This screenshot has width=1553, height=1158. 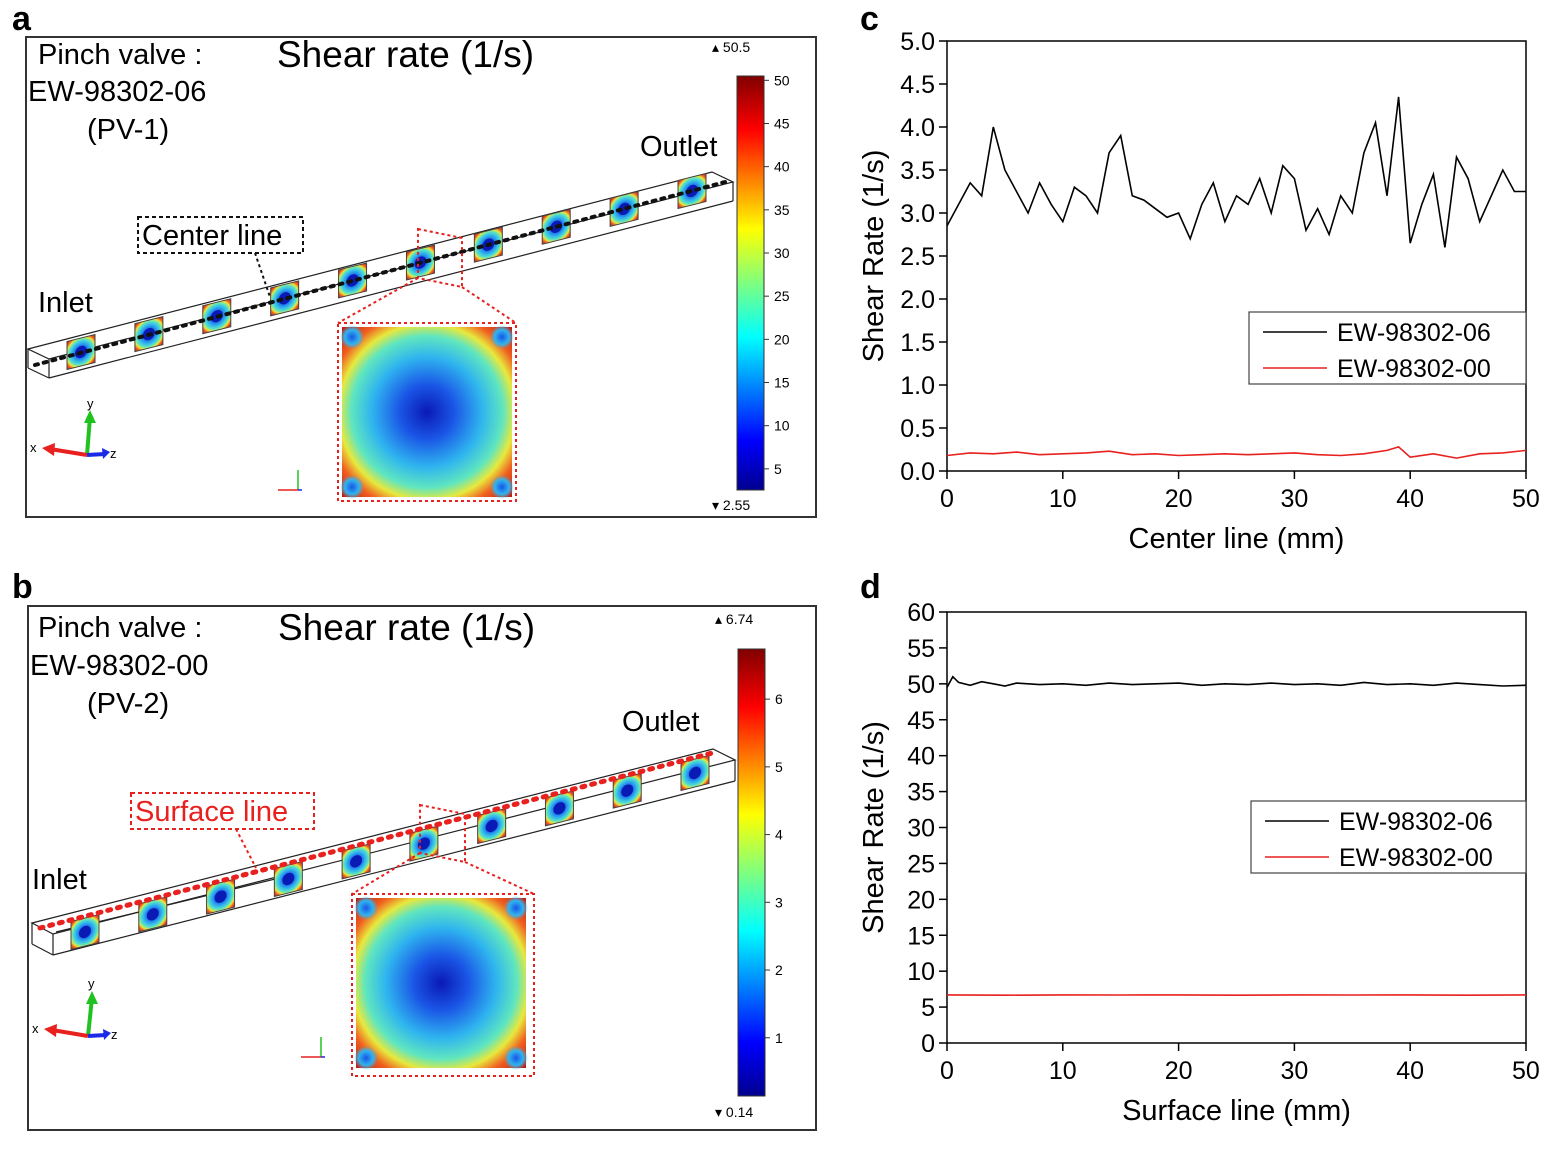 What do you see at coordinates (921, 936) in the screenshot?
I see `y-tick-label: 15` at bounding box center [921, 936].